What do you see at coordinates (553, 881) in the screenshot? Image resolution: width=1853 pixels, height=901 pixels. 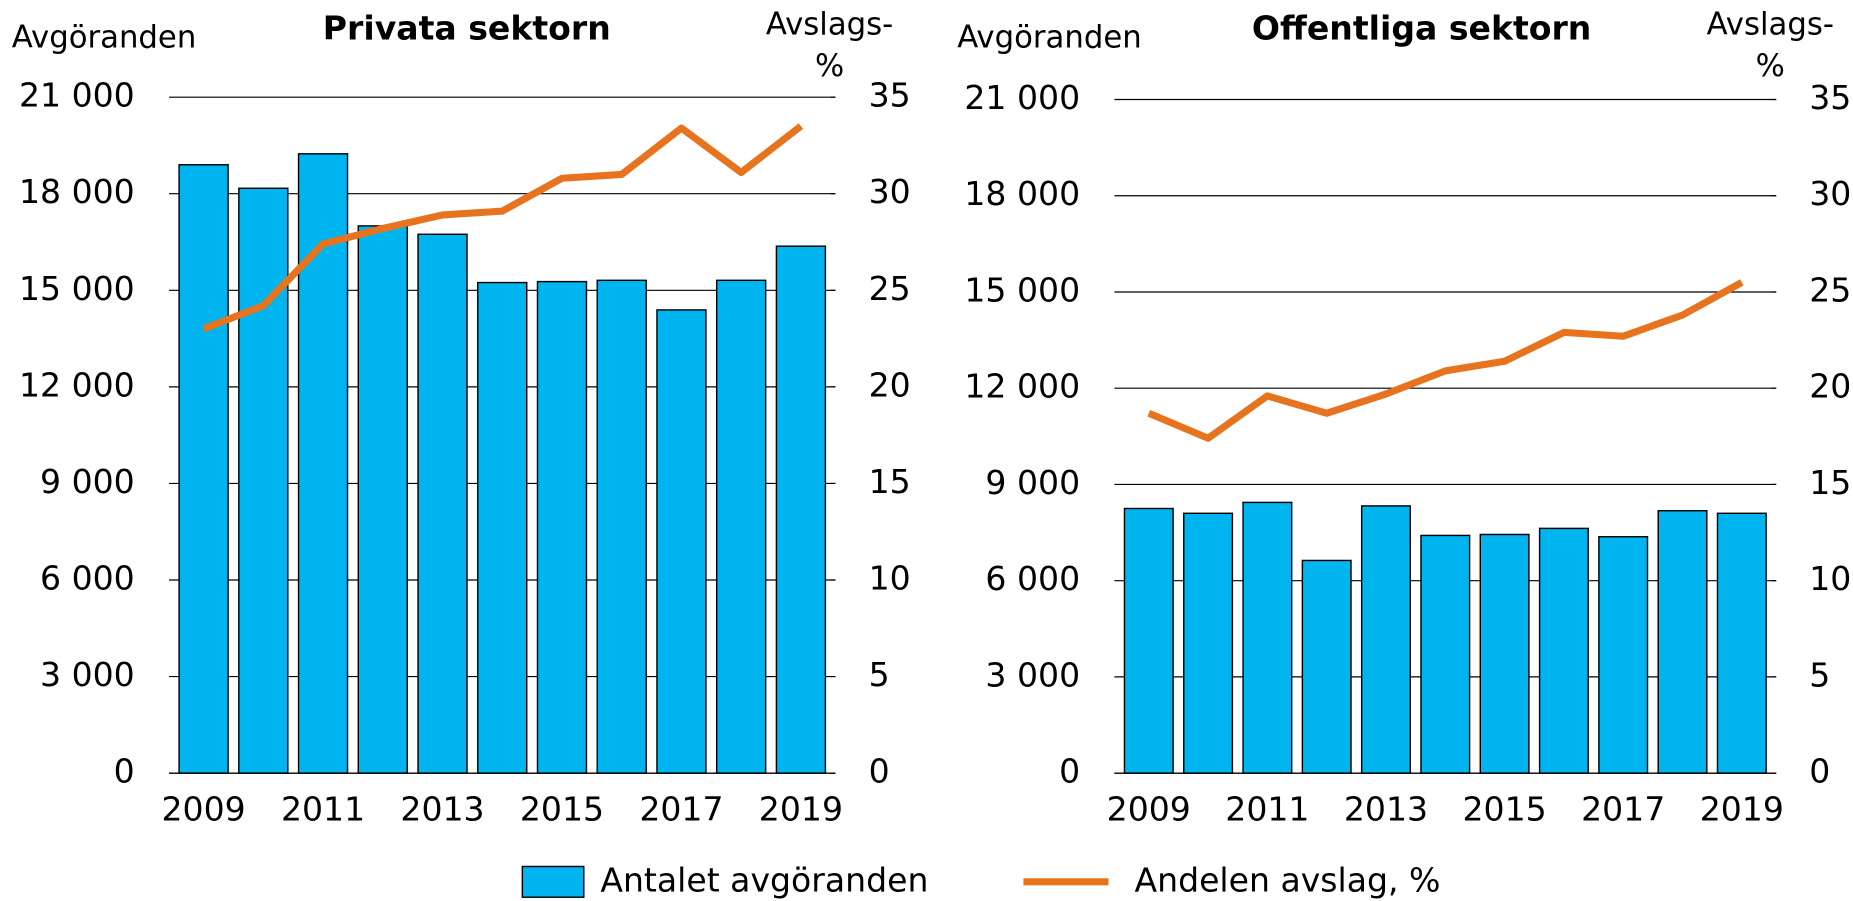 I see `legend-swatch` at bounding box center [553, 881].